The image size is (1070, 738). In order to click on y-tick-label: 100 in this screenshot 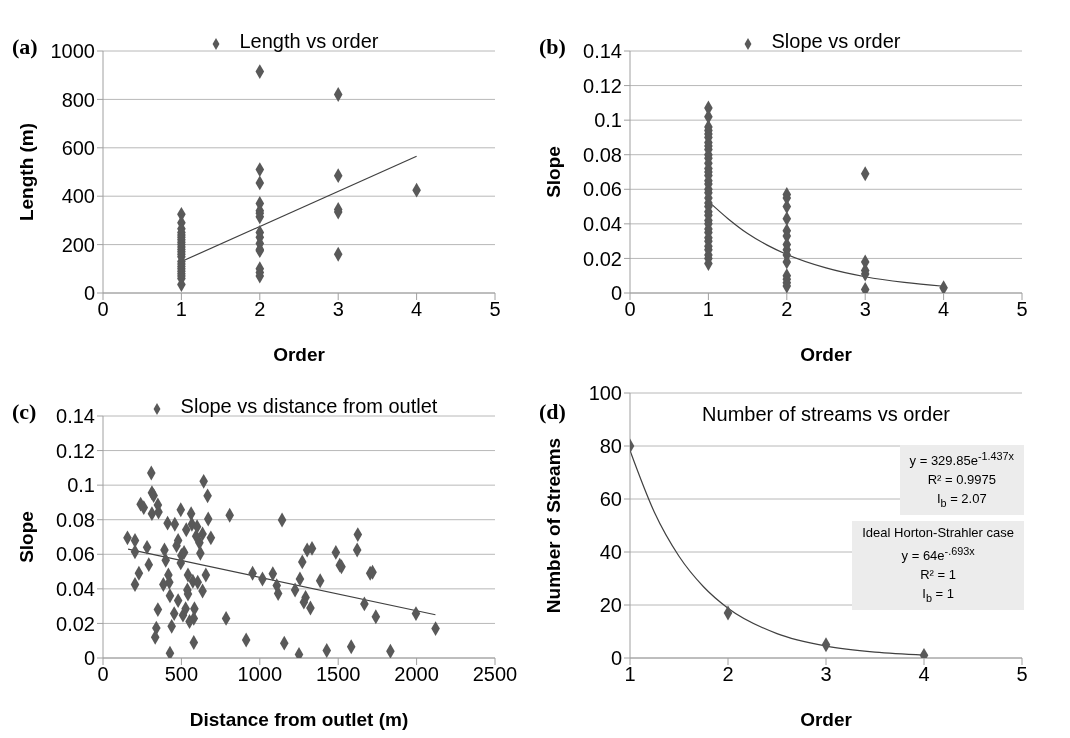, I will do `click(605, 393)`.